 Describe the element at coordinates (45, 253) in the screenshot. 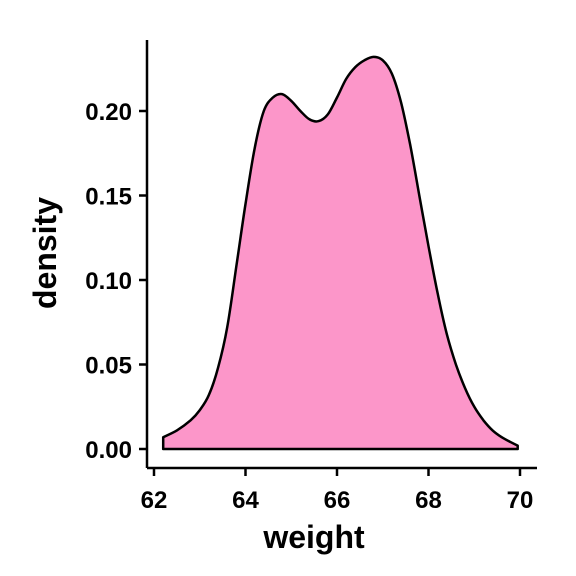

I see `y-axis-title: density` at that location.